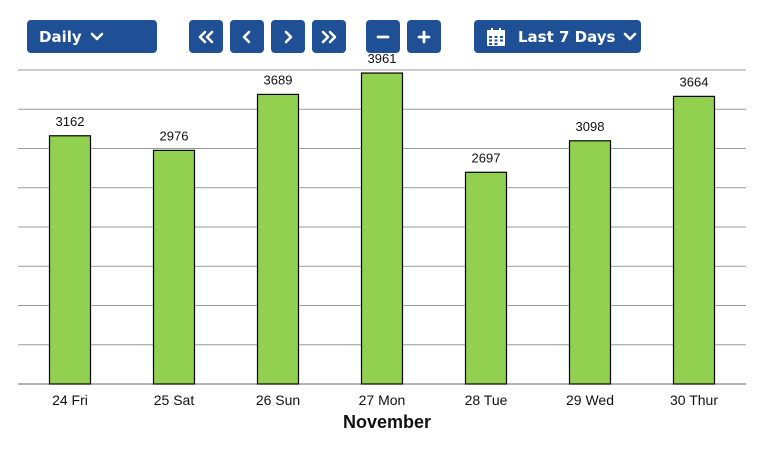 Image resolution: width=768 pixels, height=454 pixels. Describe the element at coordinates (496, 37) in the screenshot. I see `calendar-icon` at that location.